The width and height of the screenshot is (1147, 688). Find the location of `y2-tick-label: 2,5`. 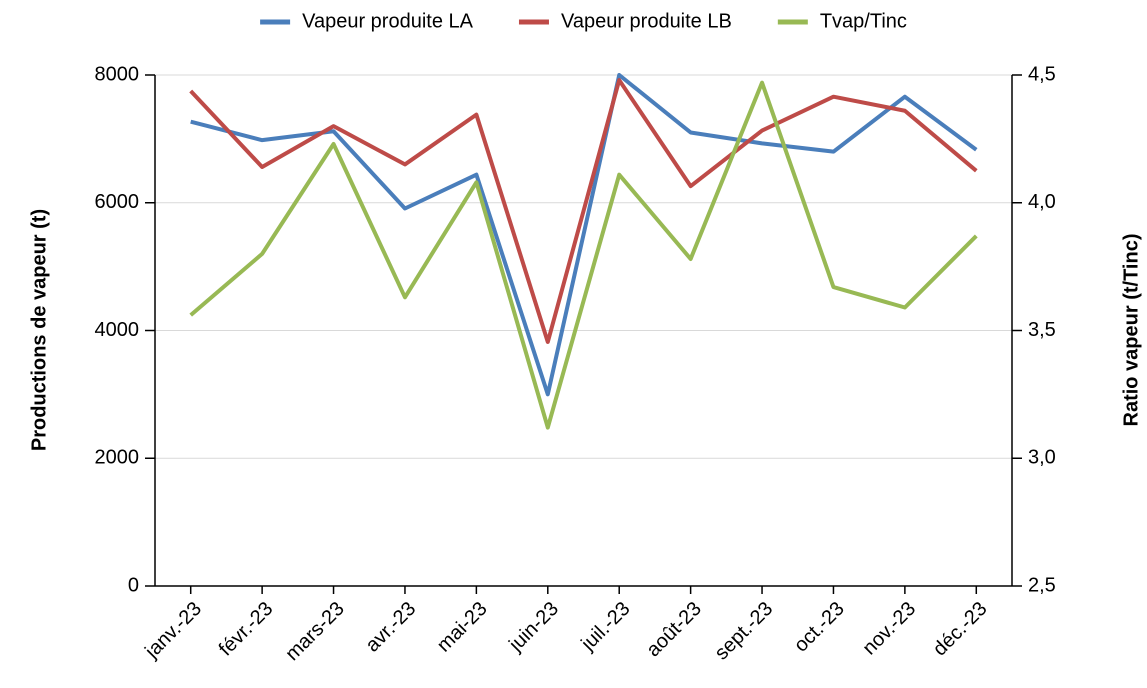

y2-tick-label: 2,5 is located at coordinates (1042, 585).